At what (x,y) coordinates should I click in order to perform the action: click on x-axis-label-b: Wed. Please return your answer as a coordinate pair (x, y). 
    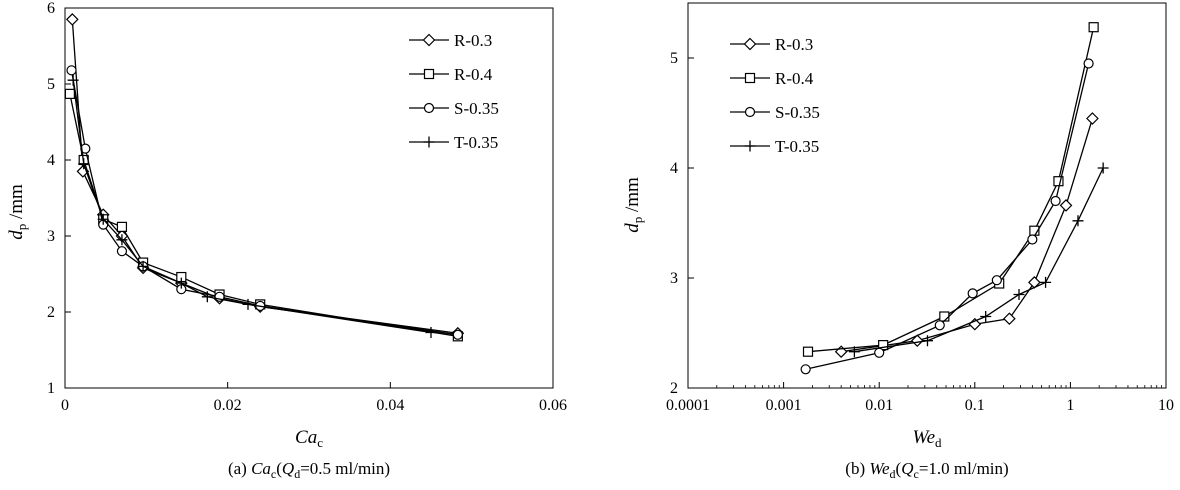
    Looking at the image, I should click on (927, 438).